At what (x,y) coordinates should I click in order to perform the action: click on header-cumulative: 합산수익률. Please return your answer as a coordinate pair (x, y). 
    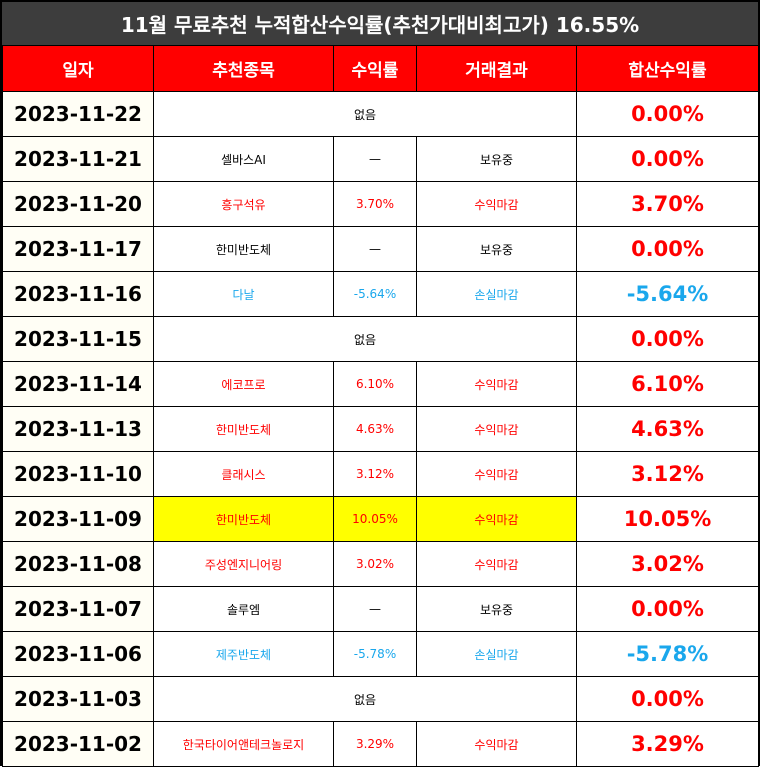
    Looking at the image, I should click on (667, 68).